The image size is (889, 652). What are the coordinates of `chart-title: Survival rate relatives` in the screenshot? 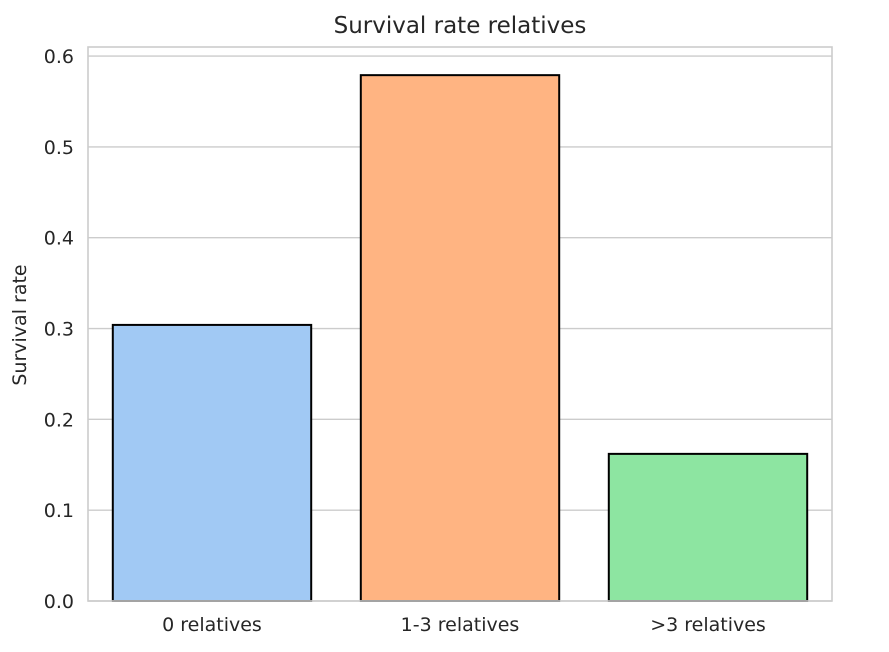 It's located at (460, 26).